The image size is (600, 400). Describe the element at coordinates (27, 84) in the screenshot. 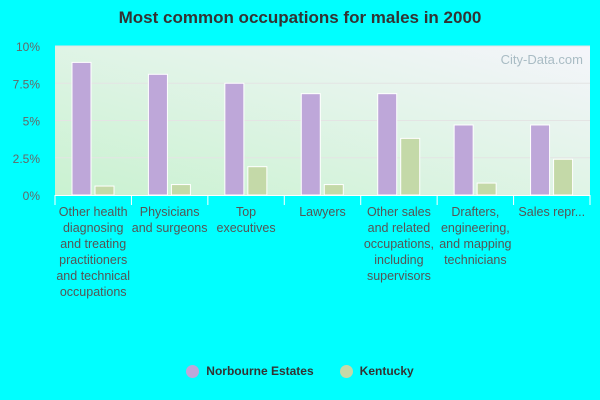

I see `y-tick-label: 7.5%` at that location.